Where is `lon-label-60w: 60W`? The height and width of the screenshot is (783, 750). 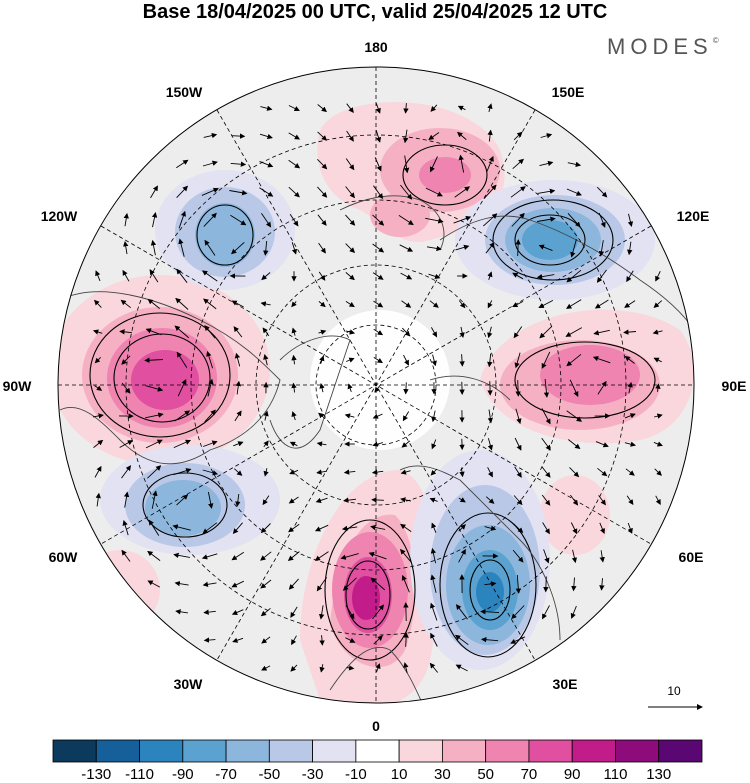 lon-label-60w: 60W is located at coordinates (64, 557).